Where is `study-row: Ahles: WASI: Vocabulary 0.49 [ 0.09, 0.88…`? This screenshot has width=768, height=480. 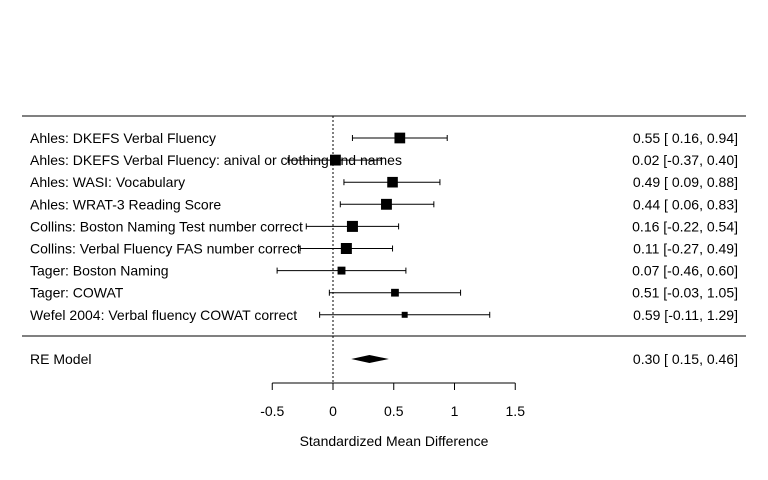
study-row: Ahles: WASI: Vocabulary 0.49 [ 0.09, 0.88… is located at coordinates (384, 182).